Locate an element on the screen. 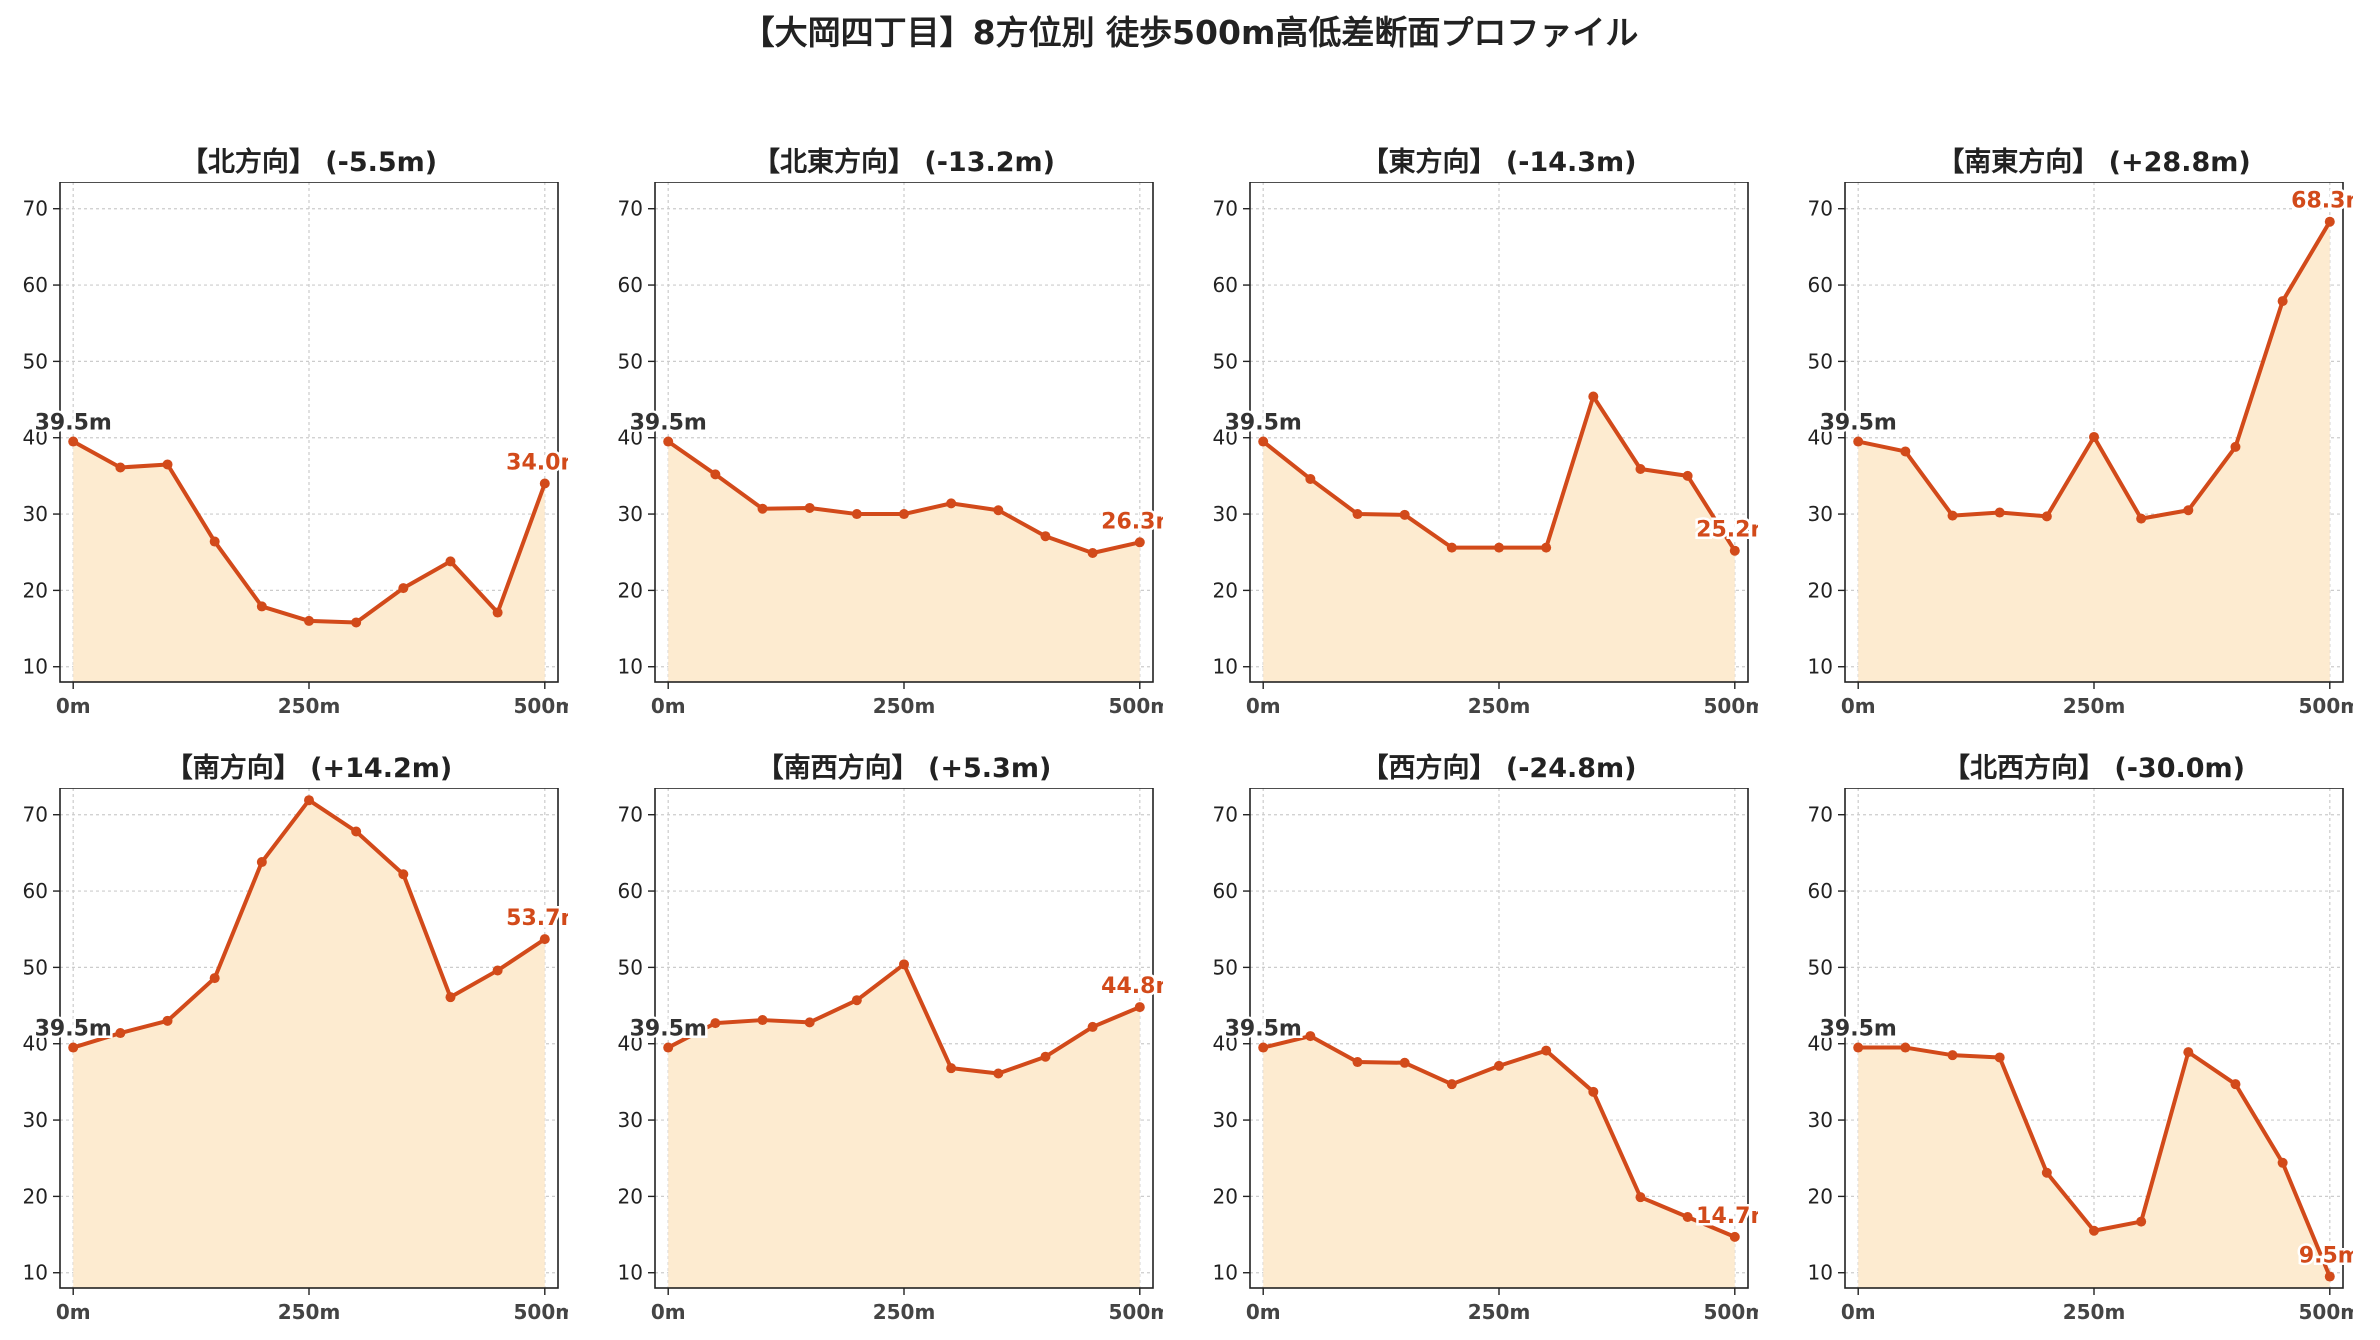 The height and width of the screenshot is (1340, 2380). subplot-title: 【北西方向】 (-30.0m) is located at coordinates (2094, 768).